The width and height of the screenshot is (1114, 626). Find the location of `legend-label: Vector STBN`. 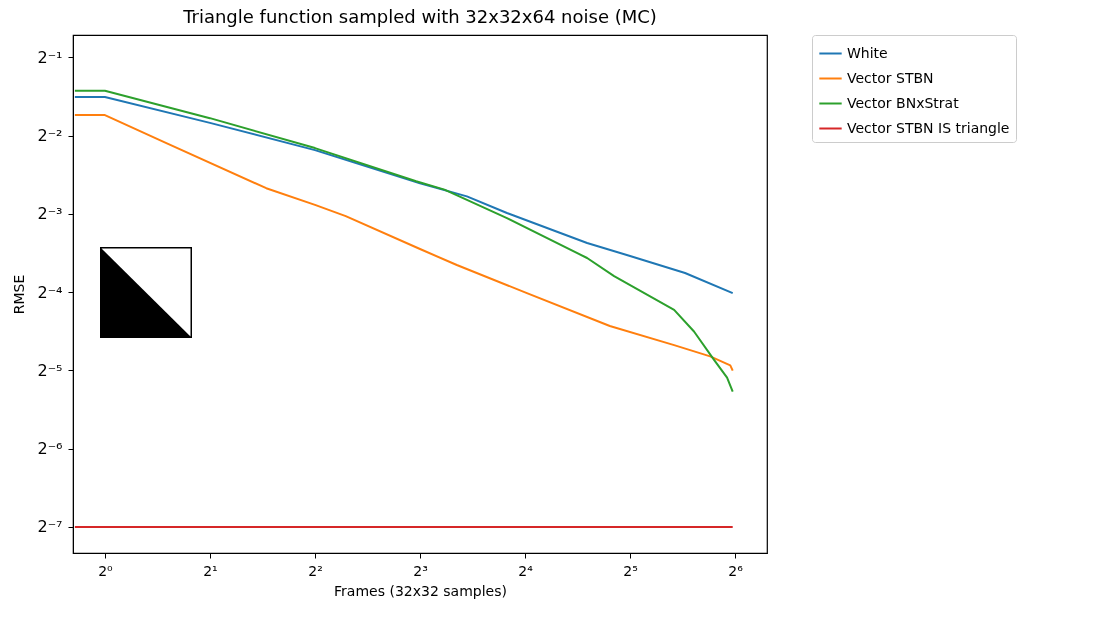

legend-label: Vector STBN is located at coordinates (890, 77).